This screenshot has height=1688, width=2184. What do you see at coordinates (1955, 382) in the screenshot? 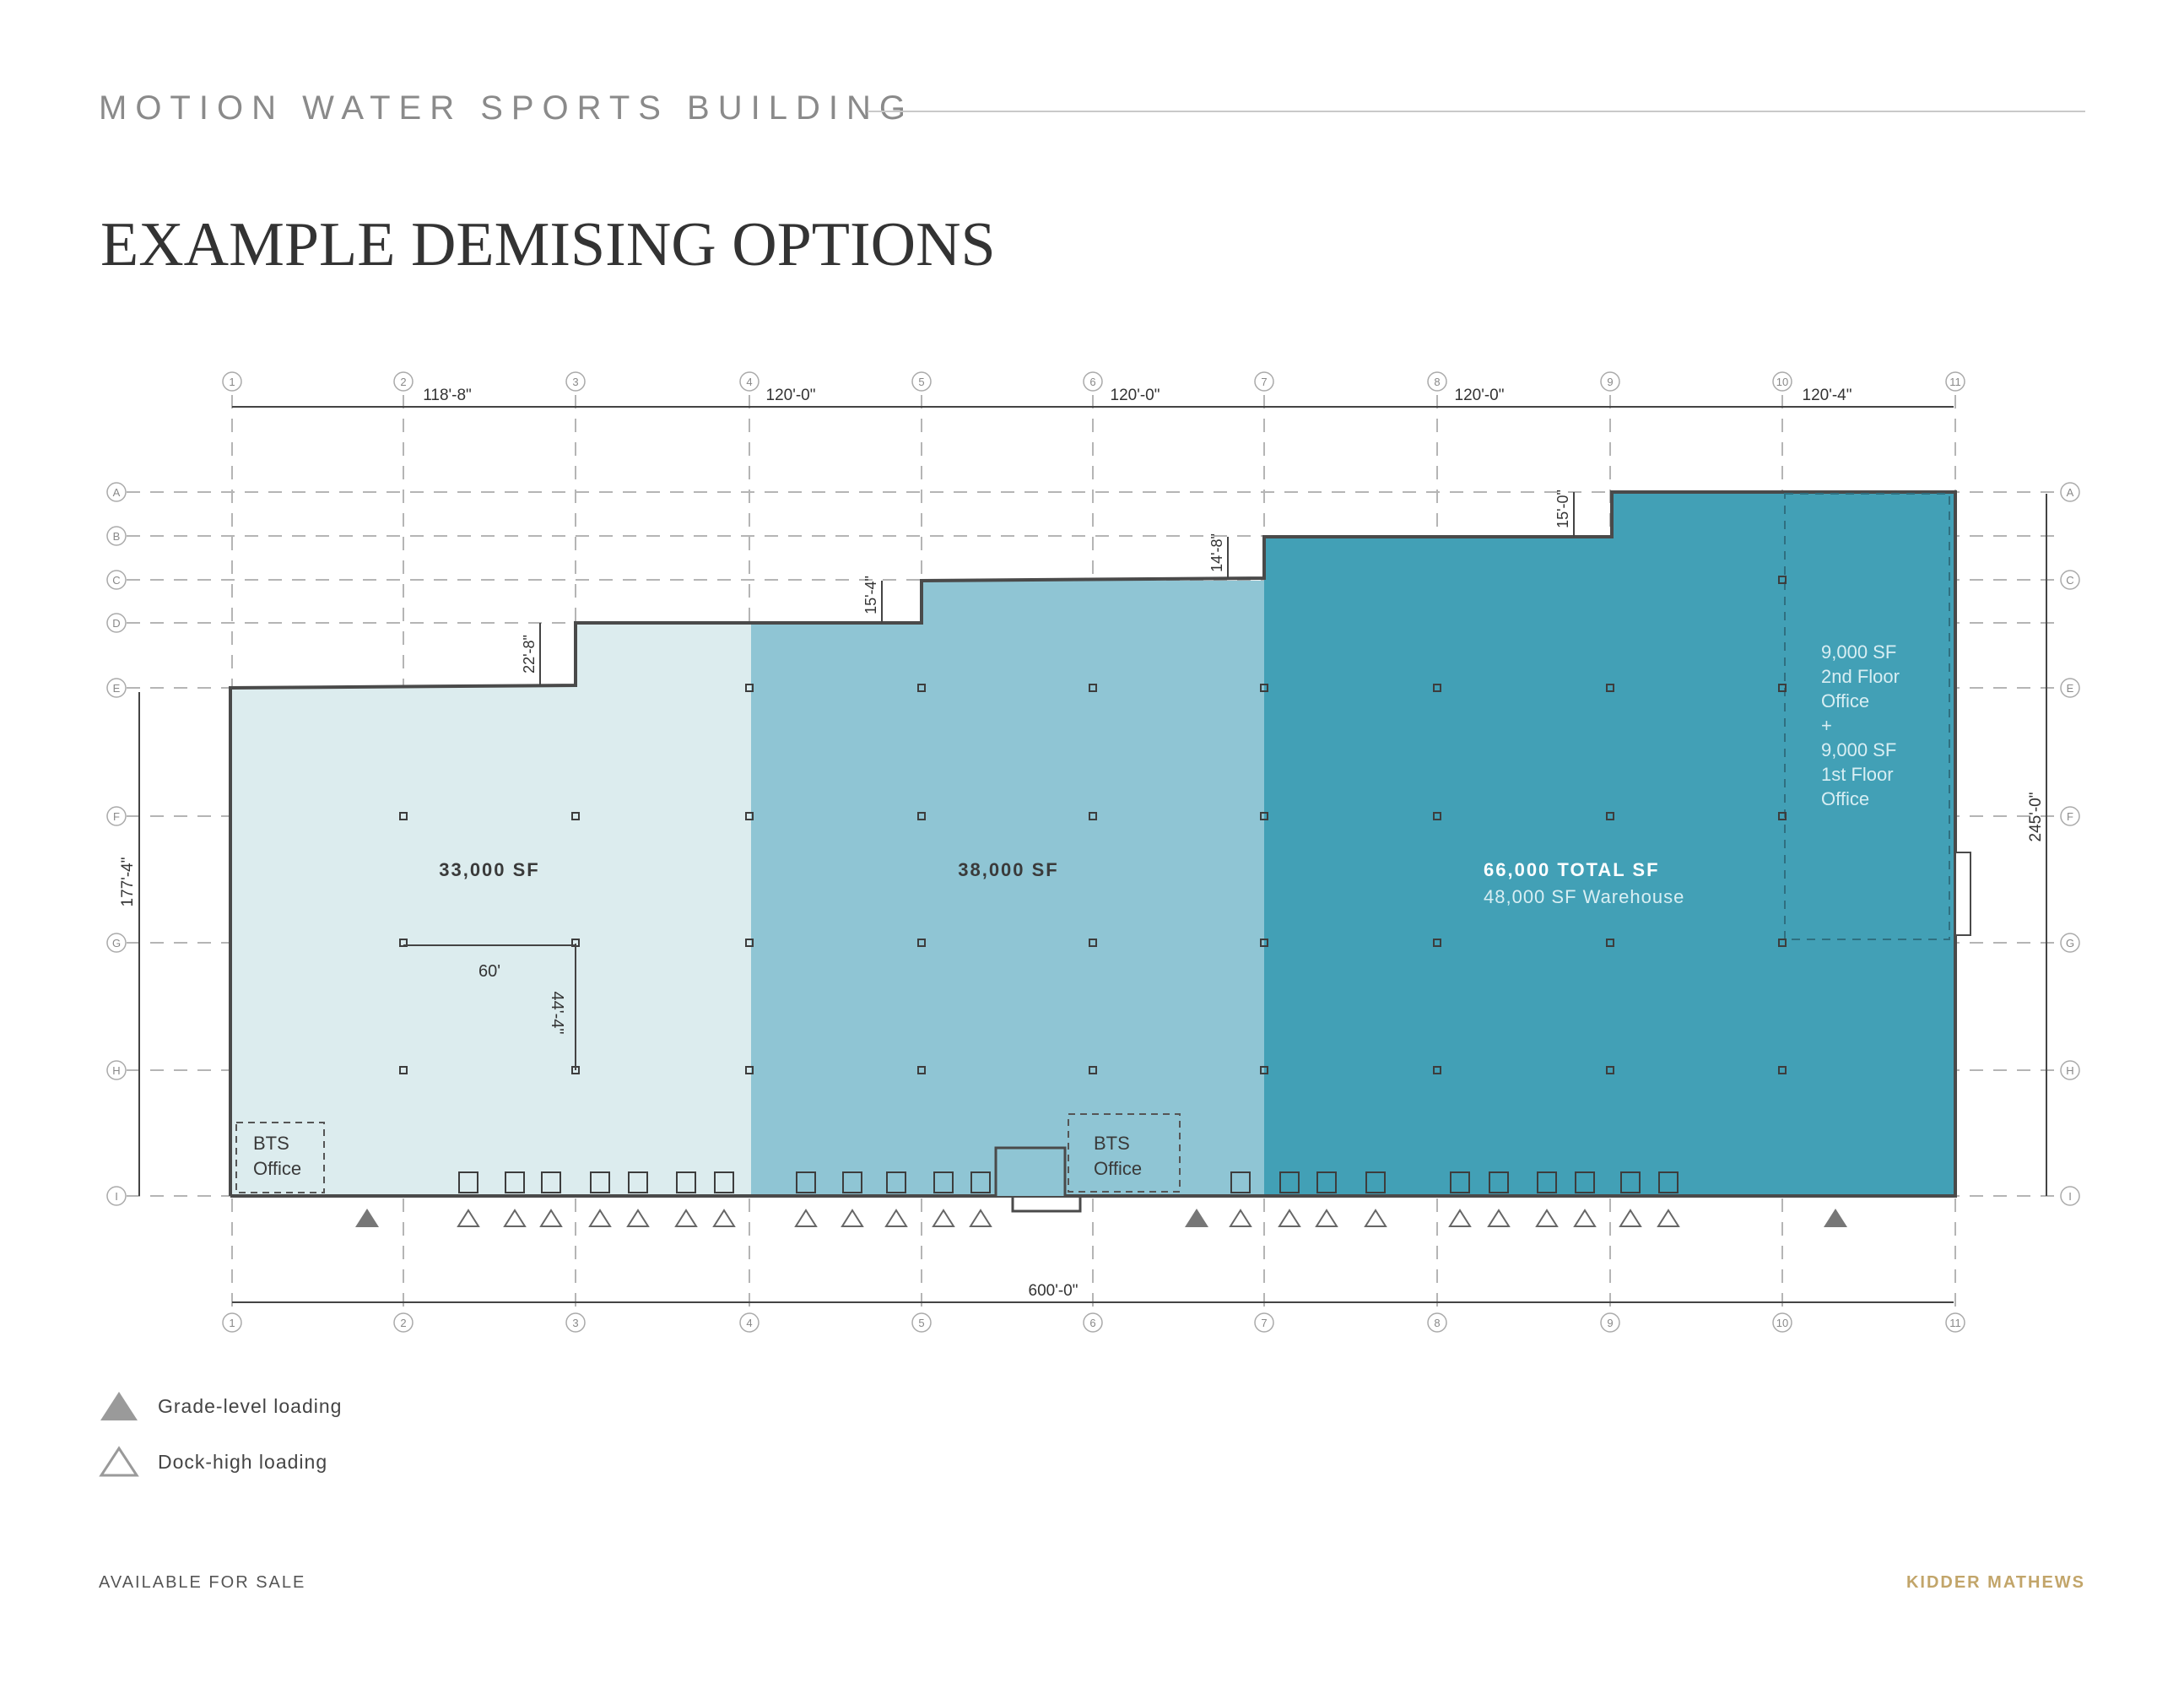
I see `grid-bubble-label: 11` at bounding box center [1955, 382].